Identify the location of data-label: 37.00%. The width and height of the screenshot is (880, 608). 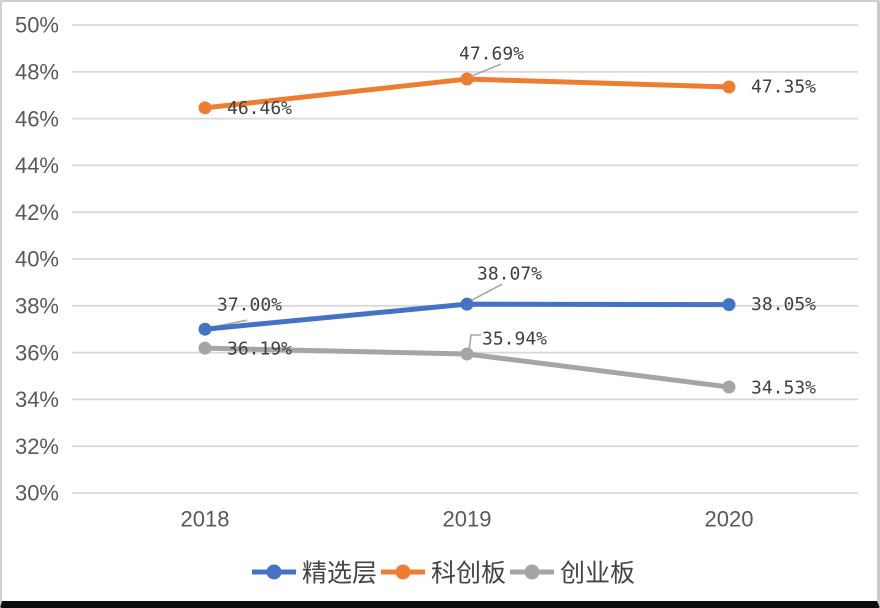
(249, 305).